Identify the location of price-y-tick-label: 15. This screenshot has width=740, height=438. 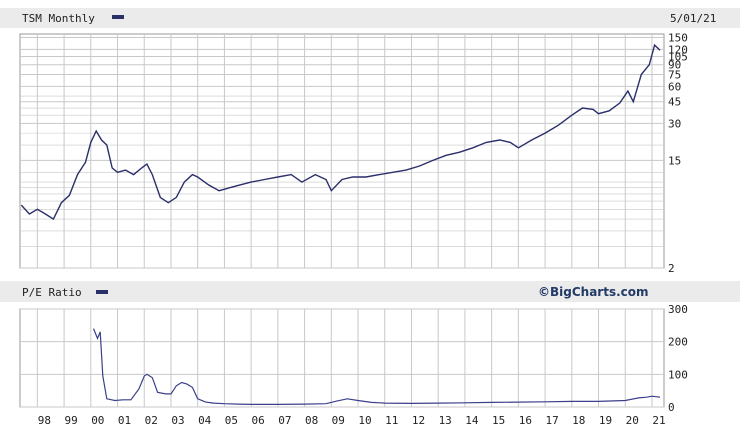
(674, 160).